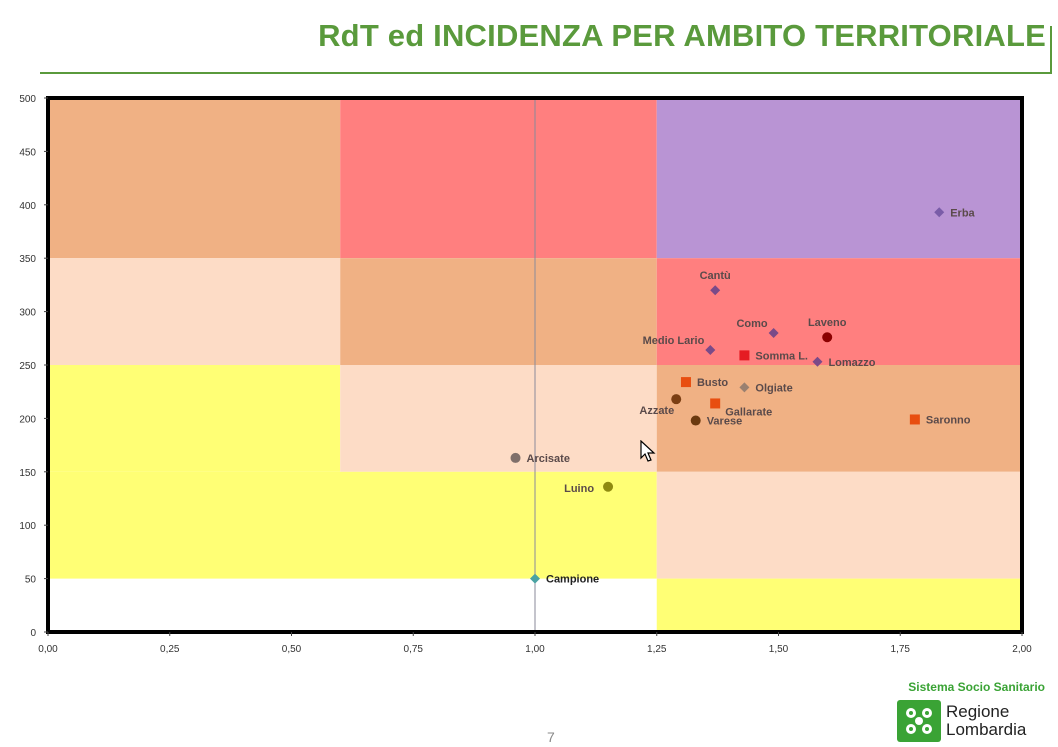  What do you see at coordinates (656, 411) in the screenshot?
I see `point-label: Azzate` at bounding box center [656, 411].